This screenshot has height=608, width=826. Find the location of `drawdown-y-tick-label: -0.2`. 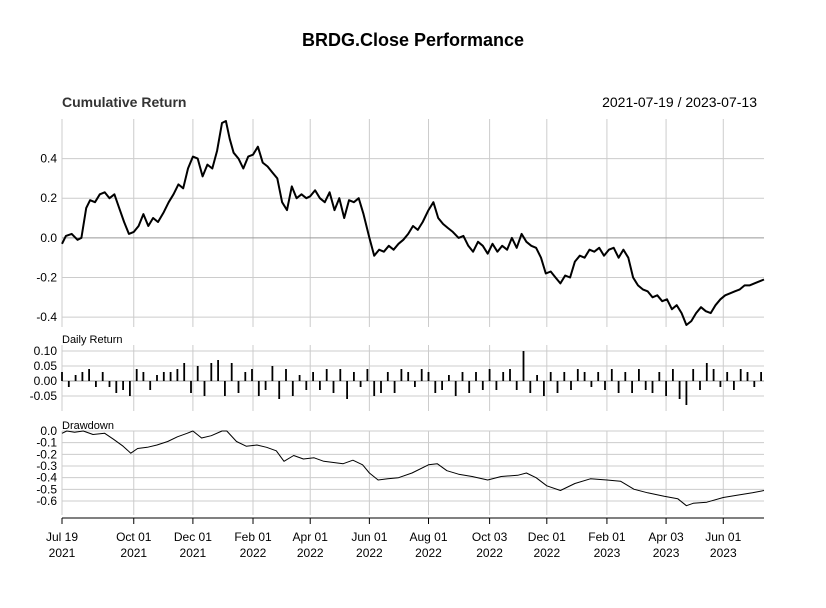

drawdown-y-tick-label: -0.2 is located at coordinates (46, 454).